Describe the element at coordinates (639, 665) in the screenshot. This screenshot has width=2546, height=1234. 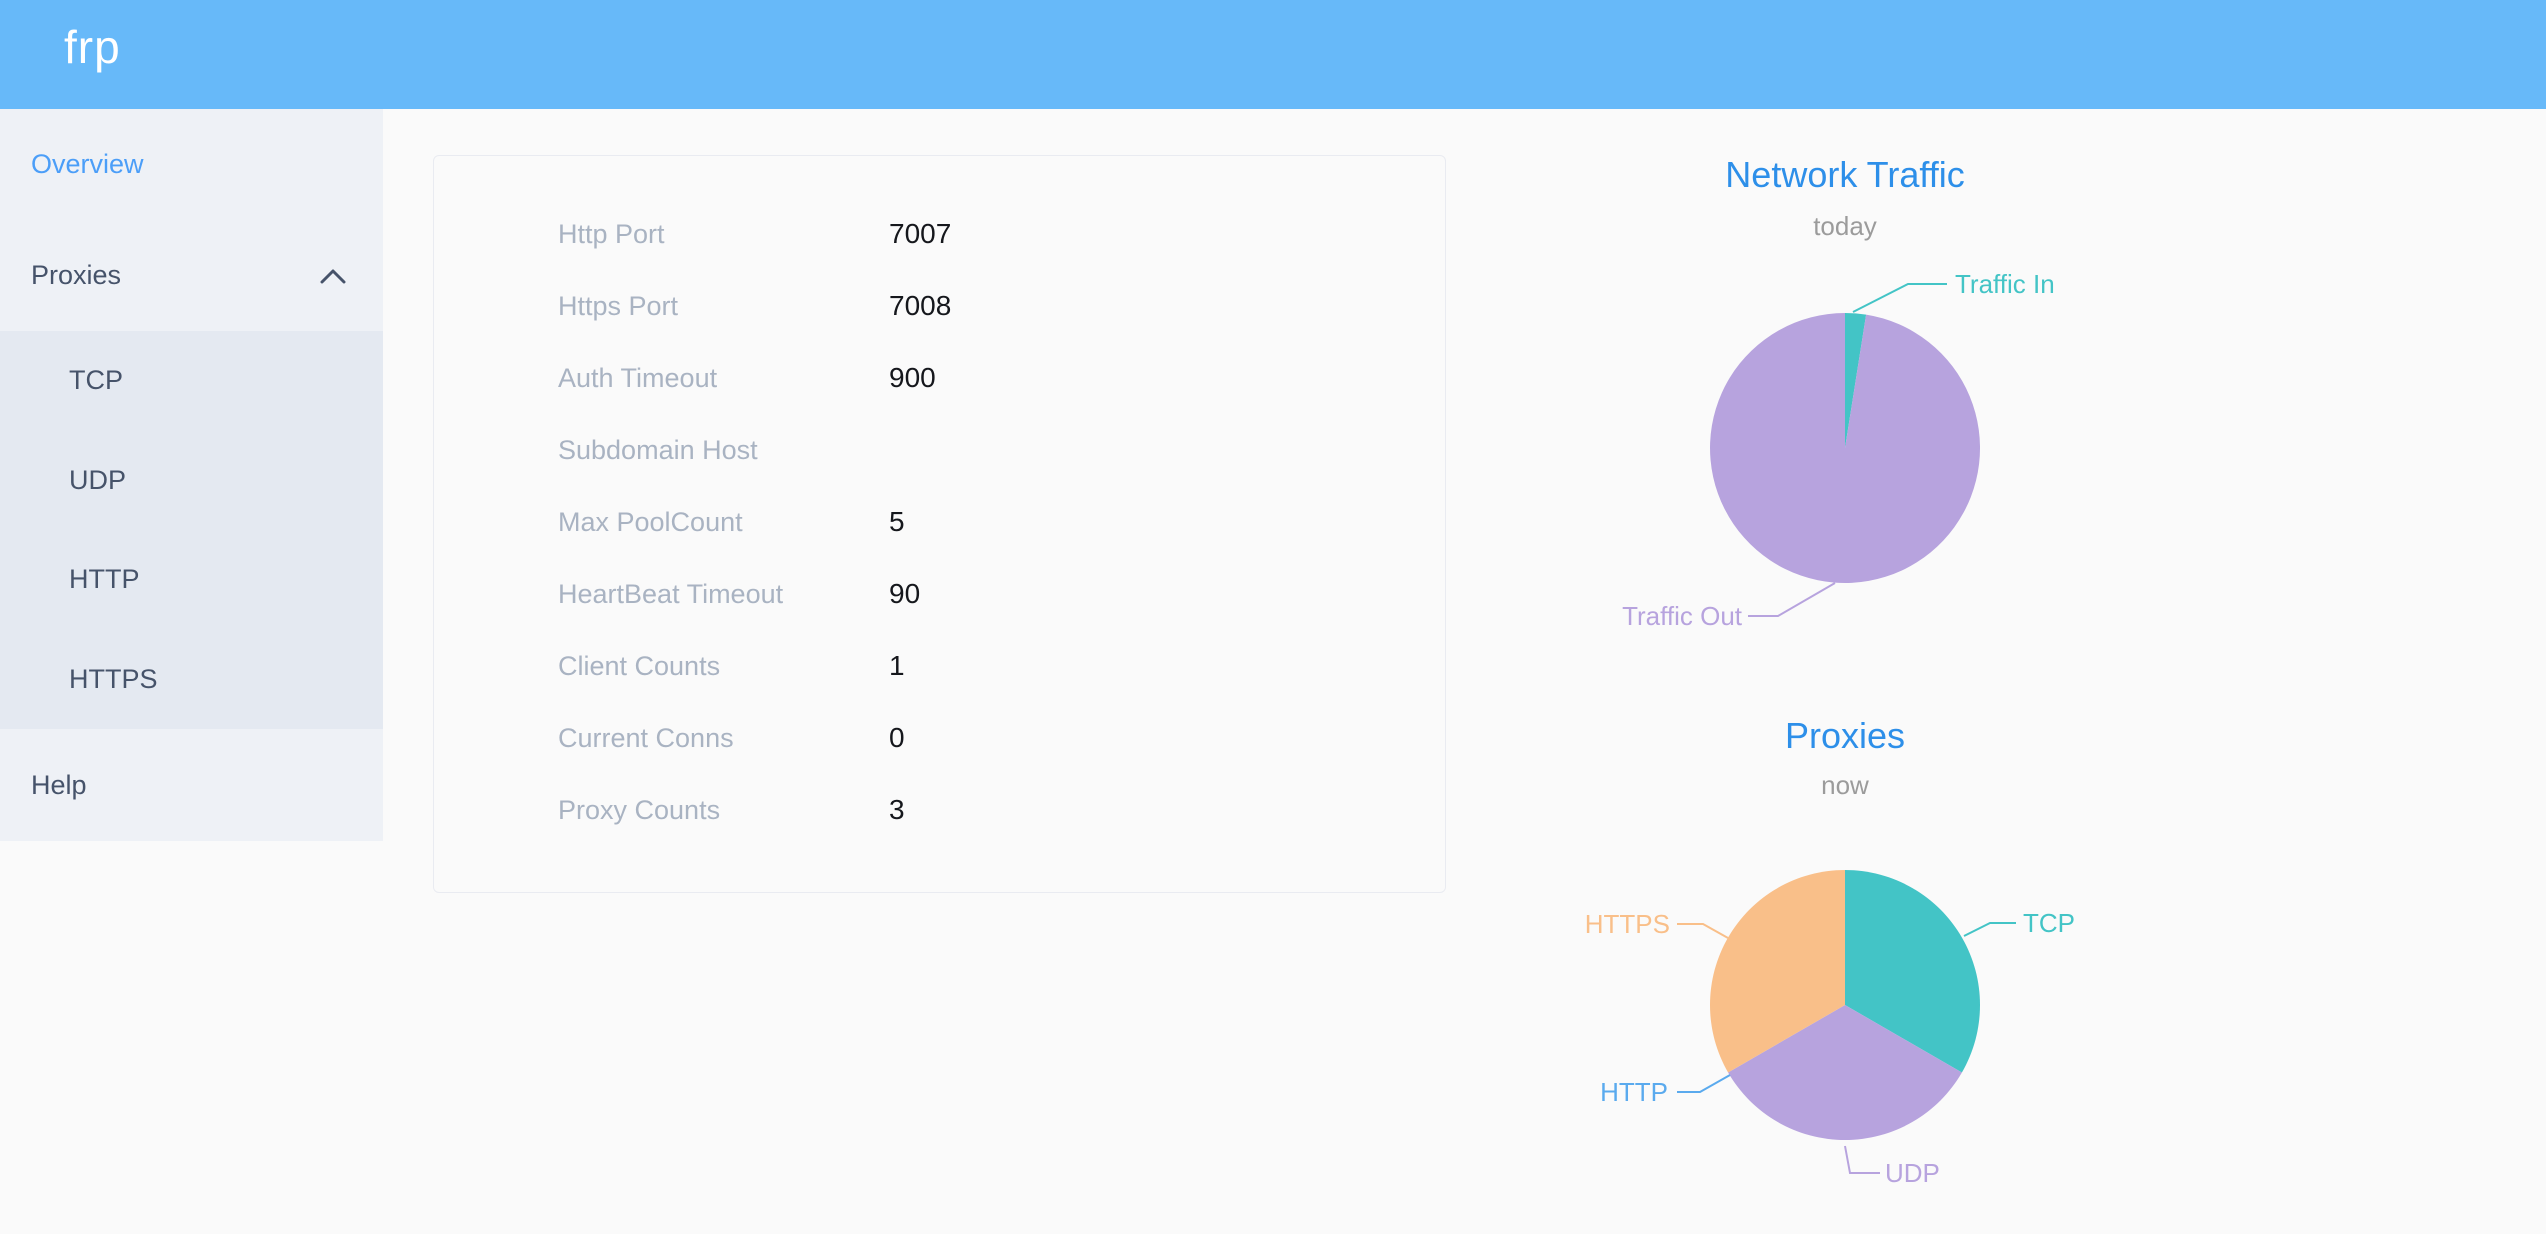
I see `info-label: Client Counts` at that location.